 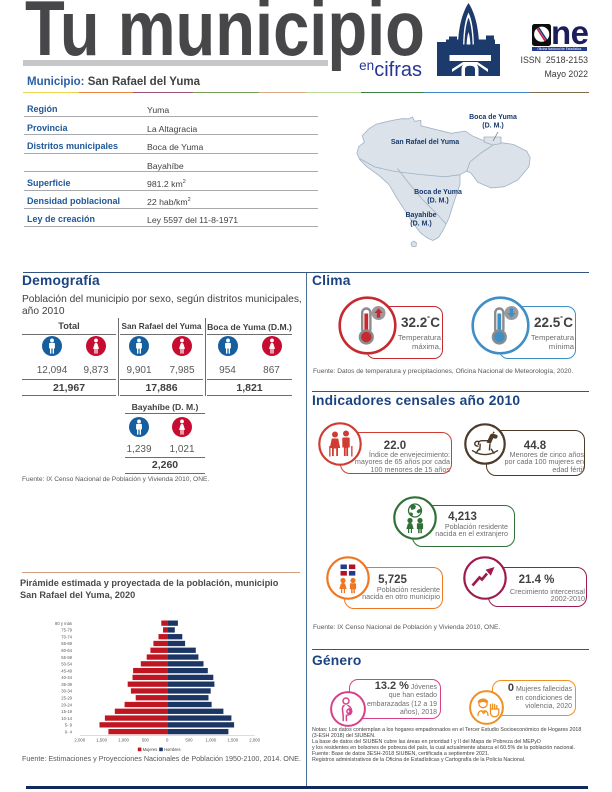 I want to click on svg-text: 0- 4, so click(x=69, y=731).